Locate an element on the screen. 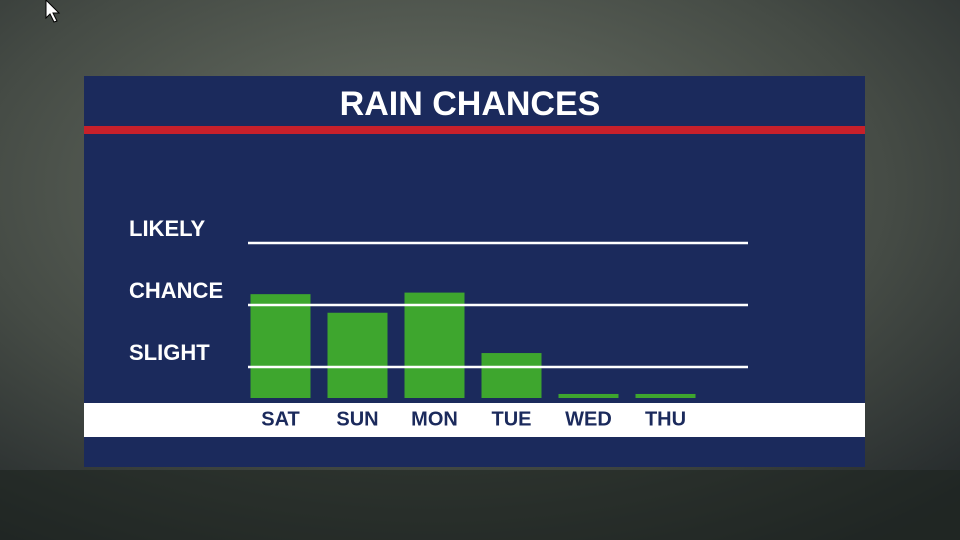 The height and width of the screenshot is (540, 960). x-tick-label: SUN is located at coordinates (357, 419).